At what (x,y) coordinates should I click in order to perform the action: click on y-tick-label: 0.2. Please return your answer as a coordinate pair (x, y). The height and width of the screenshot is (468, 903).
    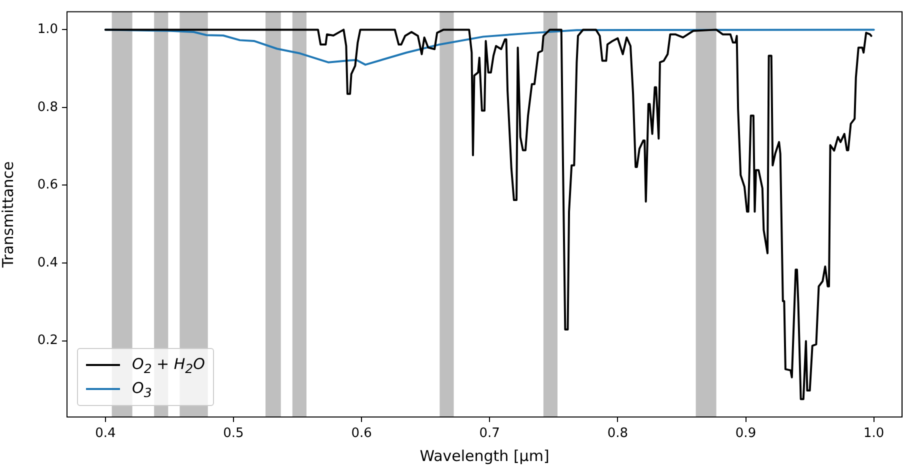
    Looking at the image, I should click on (47, 340).